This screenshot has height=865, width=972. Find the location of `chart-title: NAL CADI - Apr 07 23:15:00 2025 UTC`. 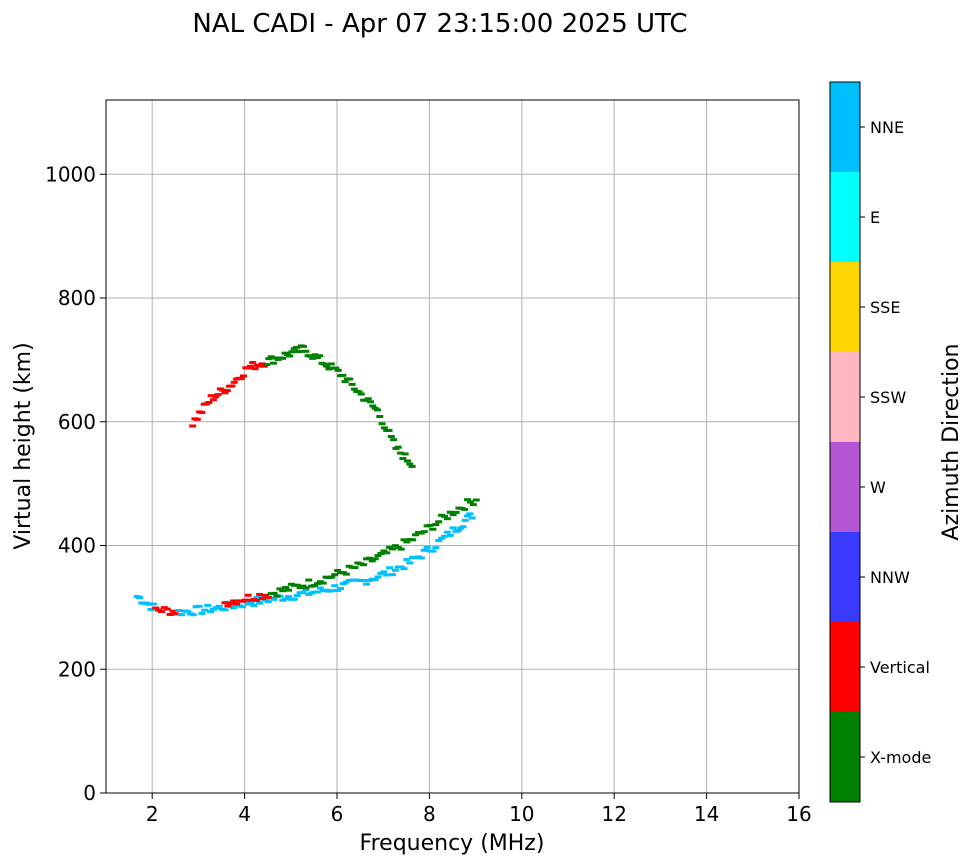

chart-title: NAL CADI - Apr 07 23:15:00 2025 UTC is located at coordinates (439, 24).